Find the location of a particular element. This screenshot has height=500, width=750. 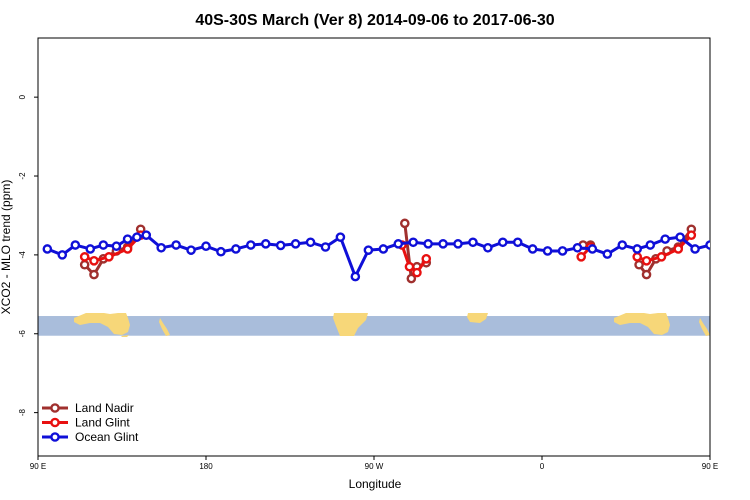

legend-item-land-nadir: Land Nadir is located at coordinates (88, 408).